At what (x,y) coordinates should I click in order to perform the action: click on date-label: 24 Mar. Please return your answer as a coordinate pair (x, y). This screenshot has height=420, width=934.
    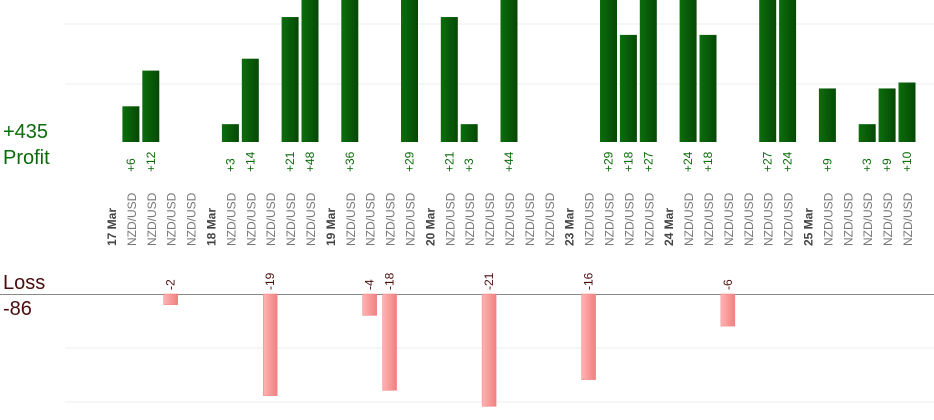
    Looking at the image, I should click on (669, 227).